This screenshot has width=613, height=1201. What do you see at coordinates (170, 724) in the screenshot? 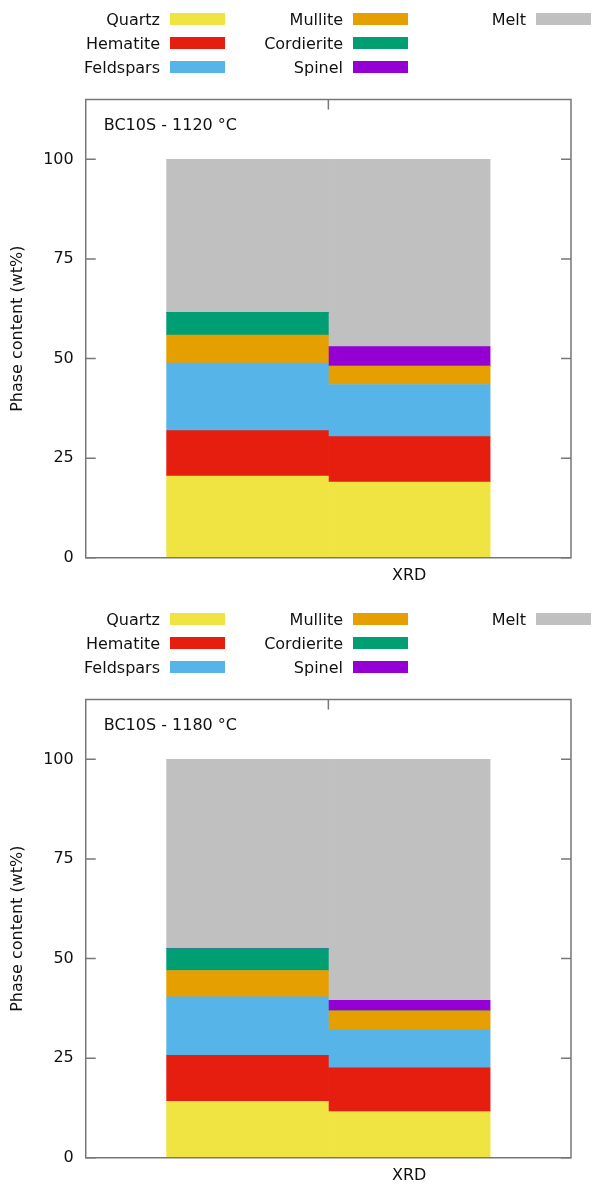
I see `text: BC10S - 1180 °C` at bounding box center [170, 724].